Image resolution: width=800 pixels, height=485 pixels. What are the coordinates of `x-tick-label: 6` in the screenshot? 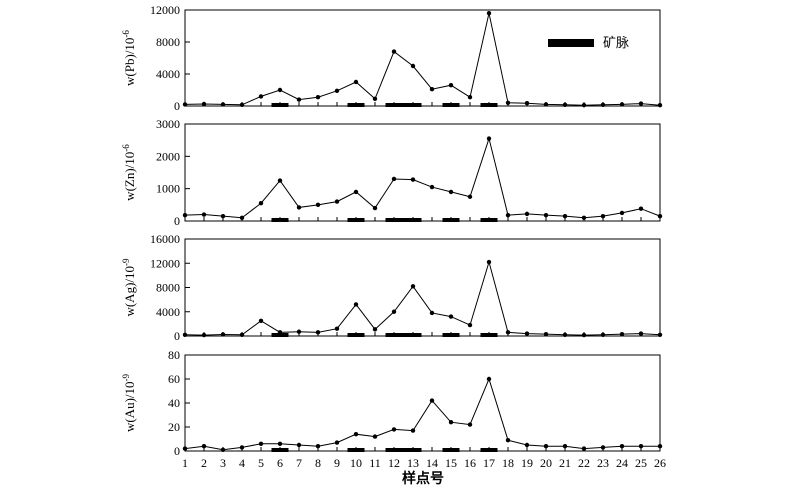 It's located at (280, 463).